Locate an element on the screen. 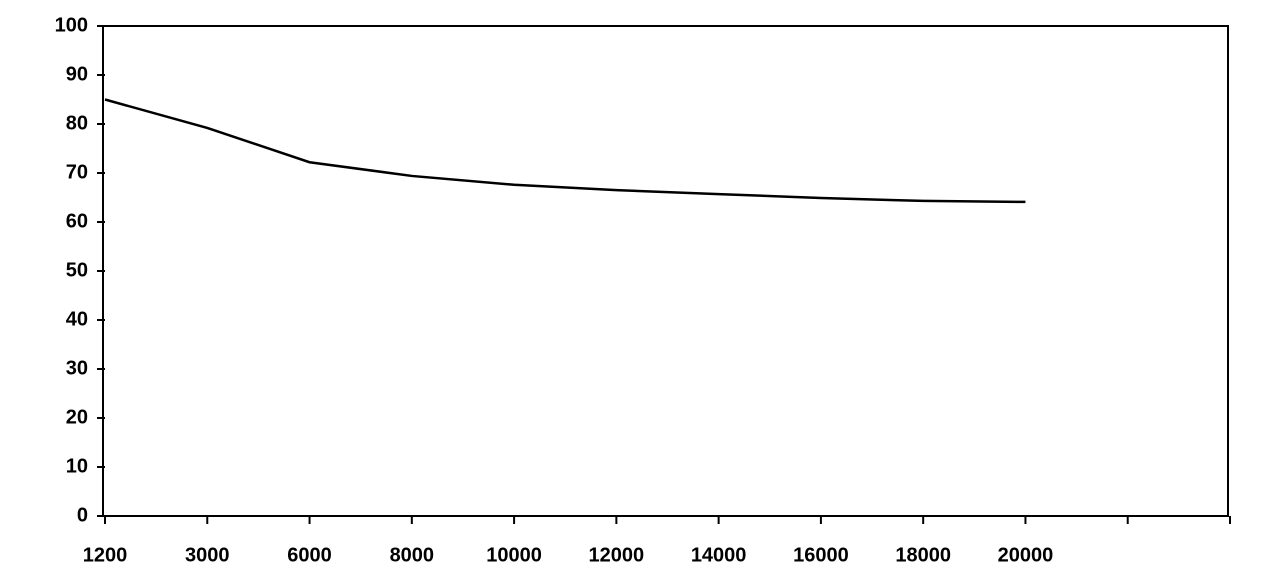 This screenshot has width=1272, height=580. x-tick-label: 6000 is located at coordinates (309, 555).